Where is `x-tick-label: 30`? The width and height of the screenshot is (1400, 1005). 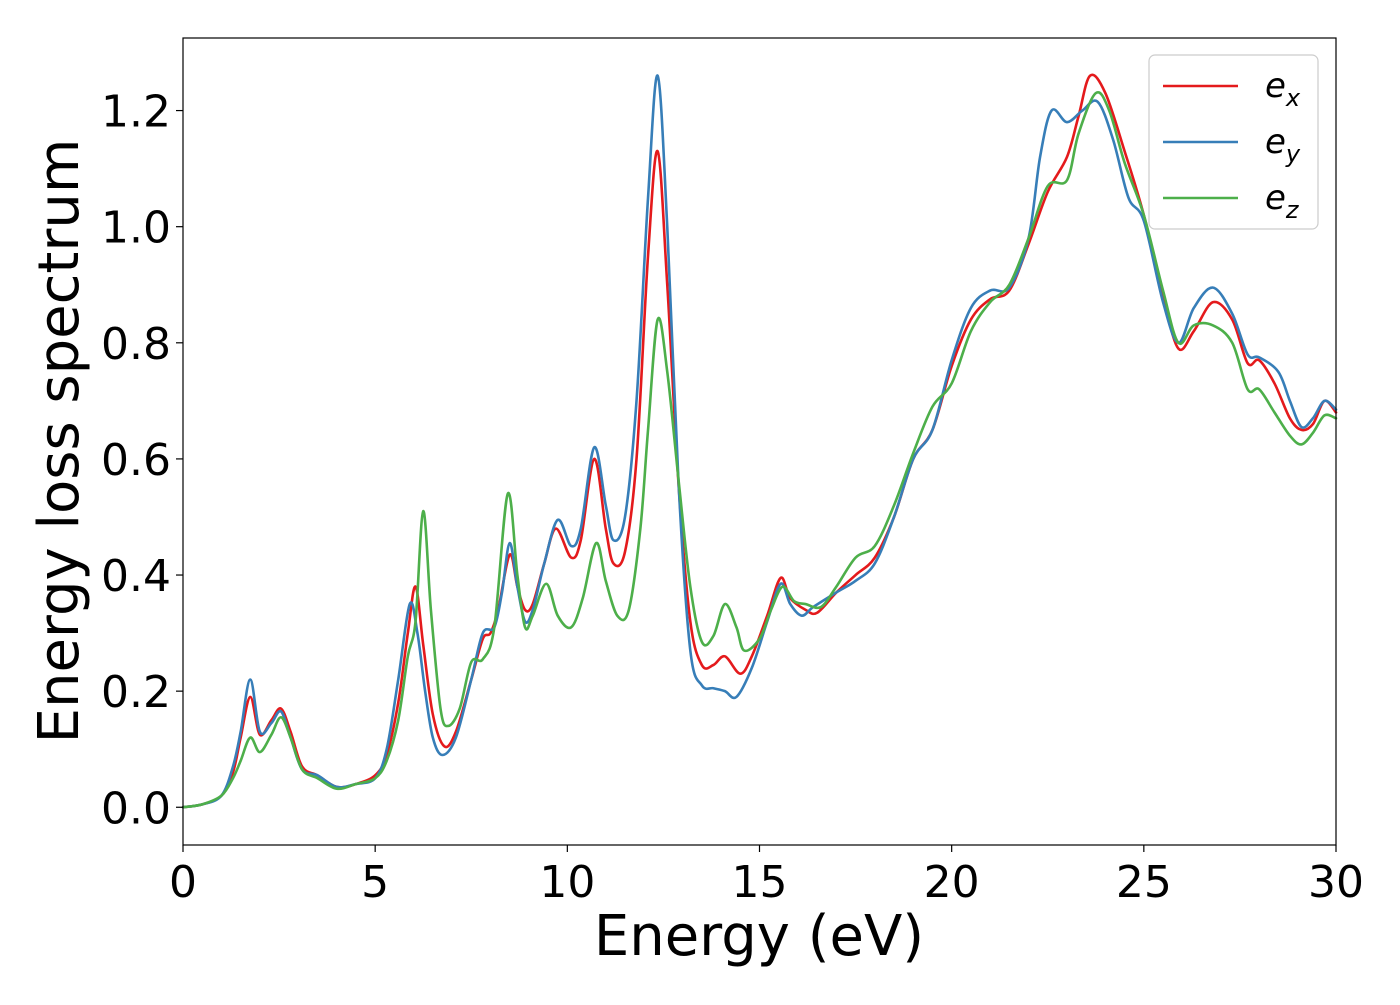 x-tick-label: 30 is located at coordinates (1336, 882).